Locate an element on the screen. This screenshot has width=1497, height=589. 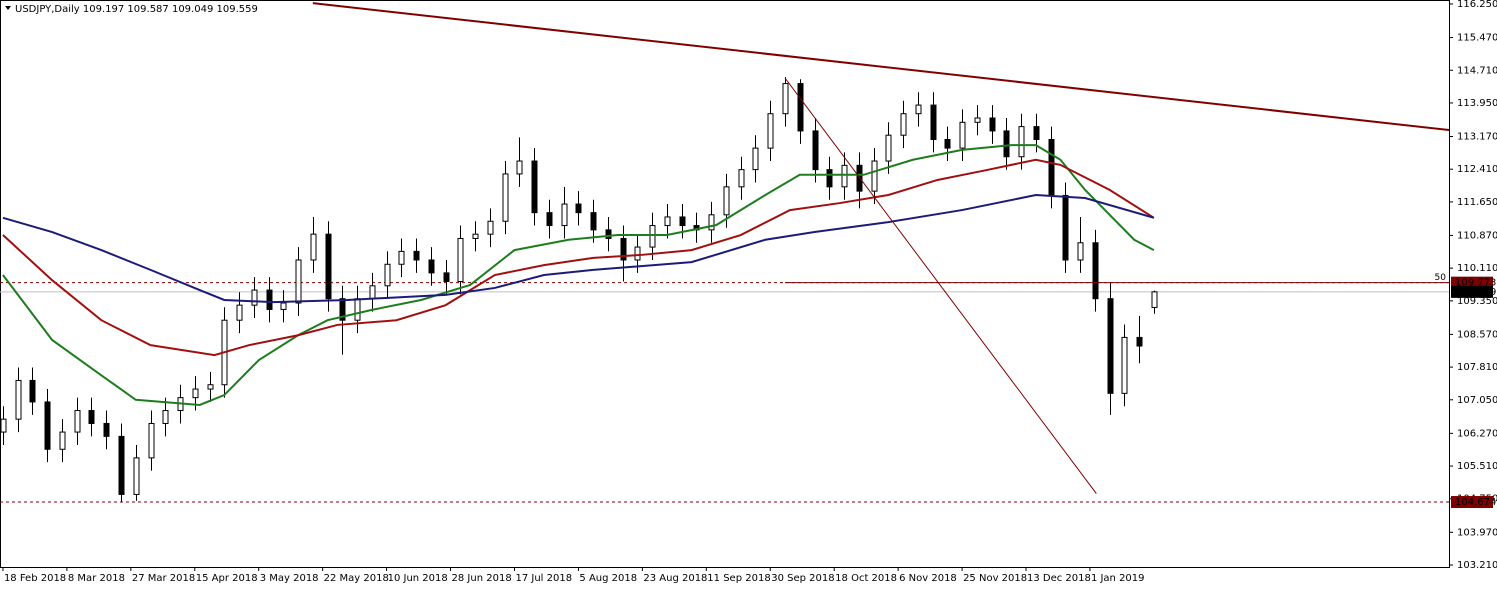
y-tick-label: 106.270 is located at coordinates (1477, 433).